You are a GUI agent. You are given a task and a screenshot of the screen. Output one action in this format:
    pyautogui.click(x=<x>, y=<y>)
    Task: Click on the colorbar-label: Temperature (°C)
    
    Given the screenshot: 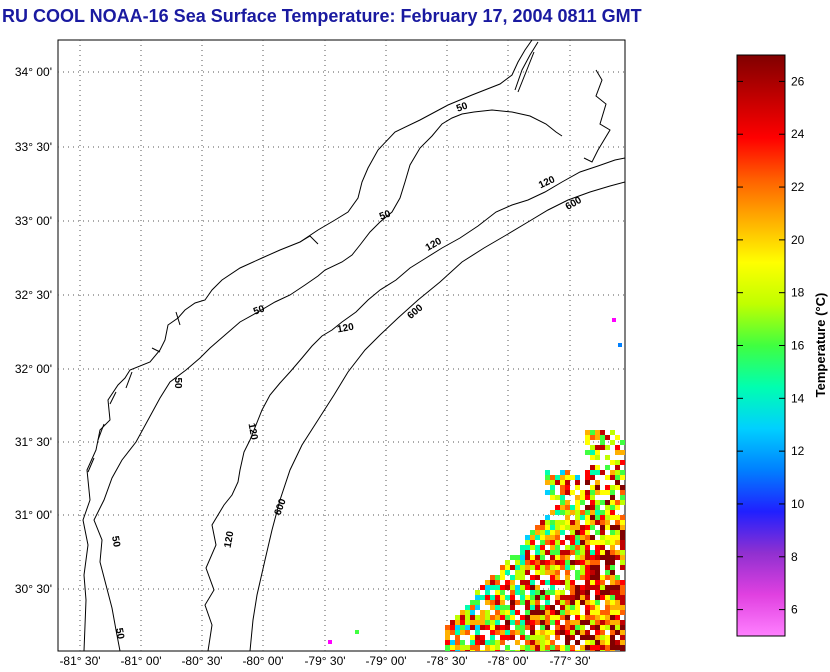 What is the action you would take?
    pyautogui.click(x=820, y=345)
    